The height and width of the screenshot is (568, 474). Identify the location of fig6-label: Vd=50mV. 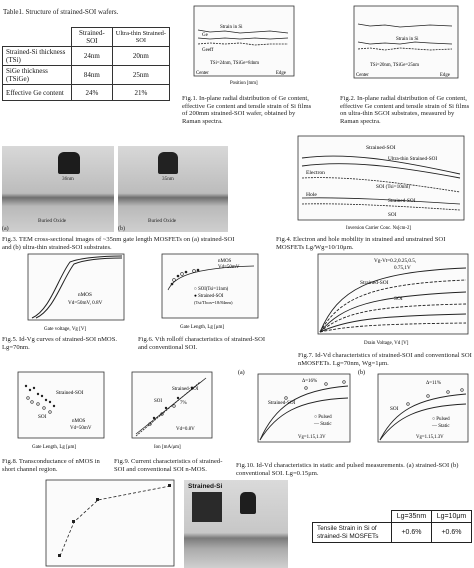
(229, 267).